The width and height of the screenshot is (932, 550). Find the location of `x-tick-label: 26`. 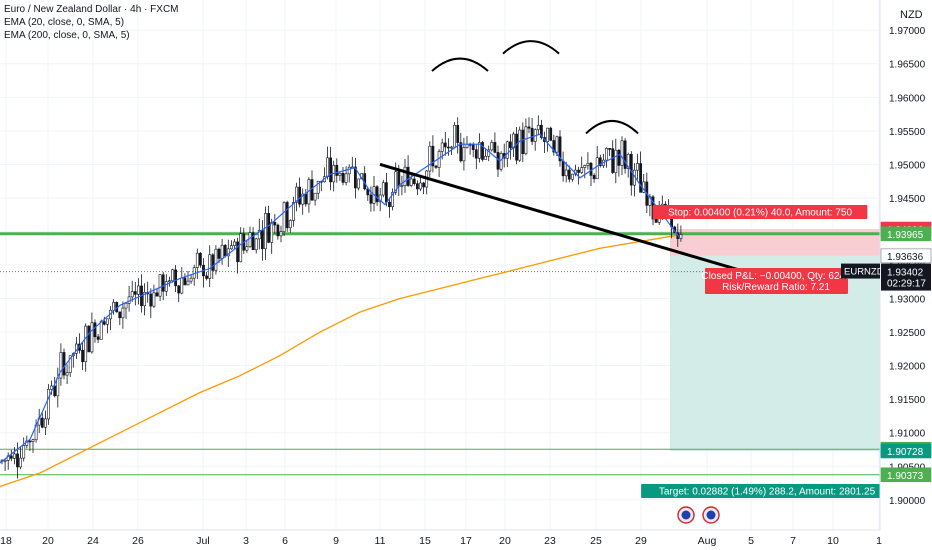

x-tick-label: 26 is located at coordinates (138, 541).